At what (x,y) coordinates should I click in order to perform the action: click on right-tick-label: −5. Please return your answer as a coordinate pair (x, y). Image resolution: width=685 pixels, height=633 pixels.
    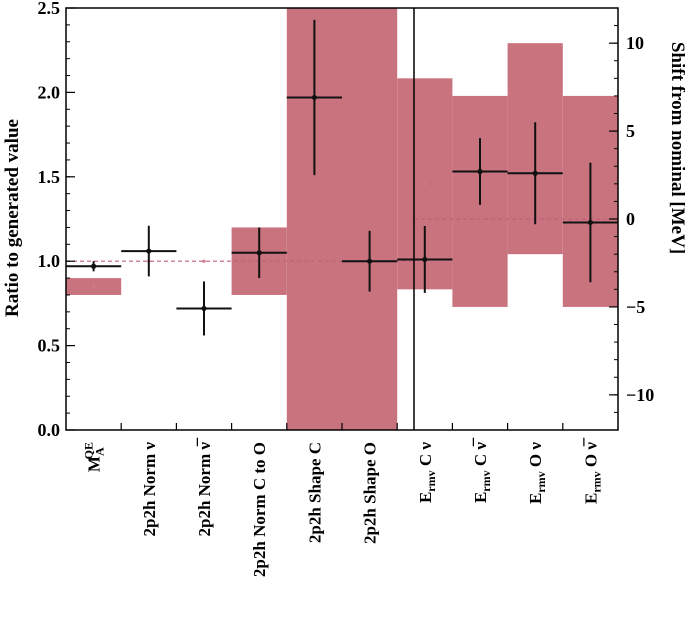
    Looking at the image, I should click on (635, 307).